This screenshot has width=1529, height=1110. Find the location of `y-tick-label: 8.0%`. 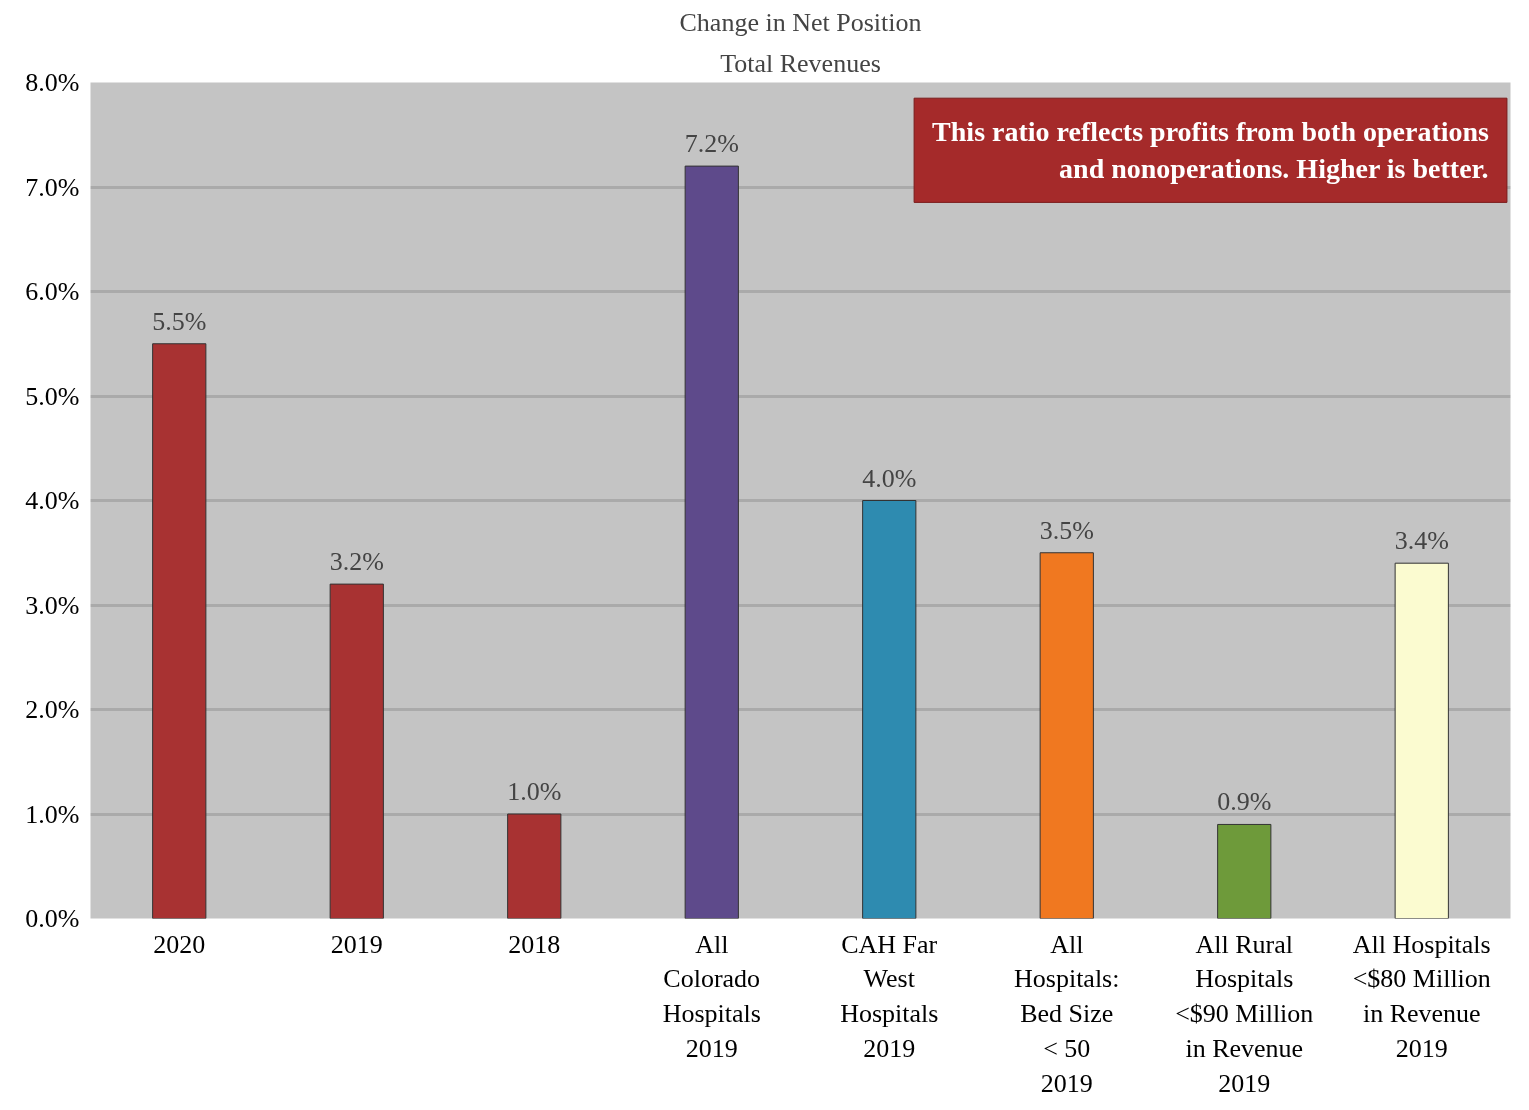

y-tick-label: 8.0% is located at coordinates (52, 82).